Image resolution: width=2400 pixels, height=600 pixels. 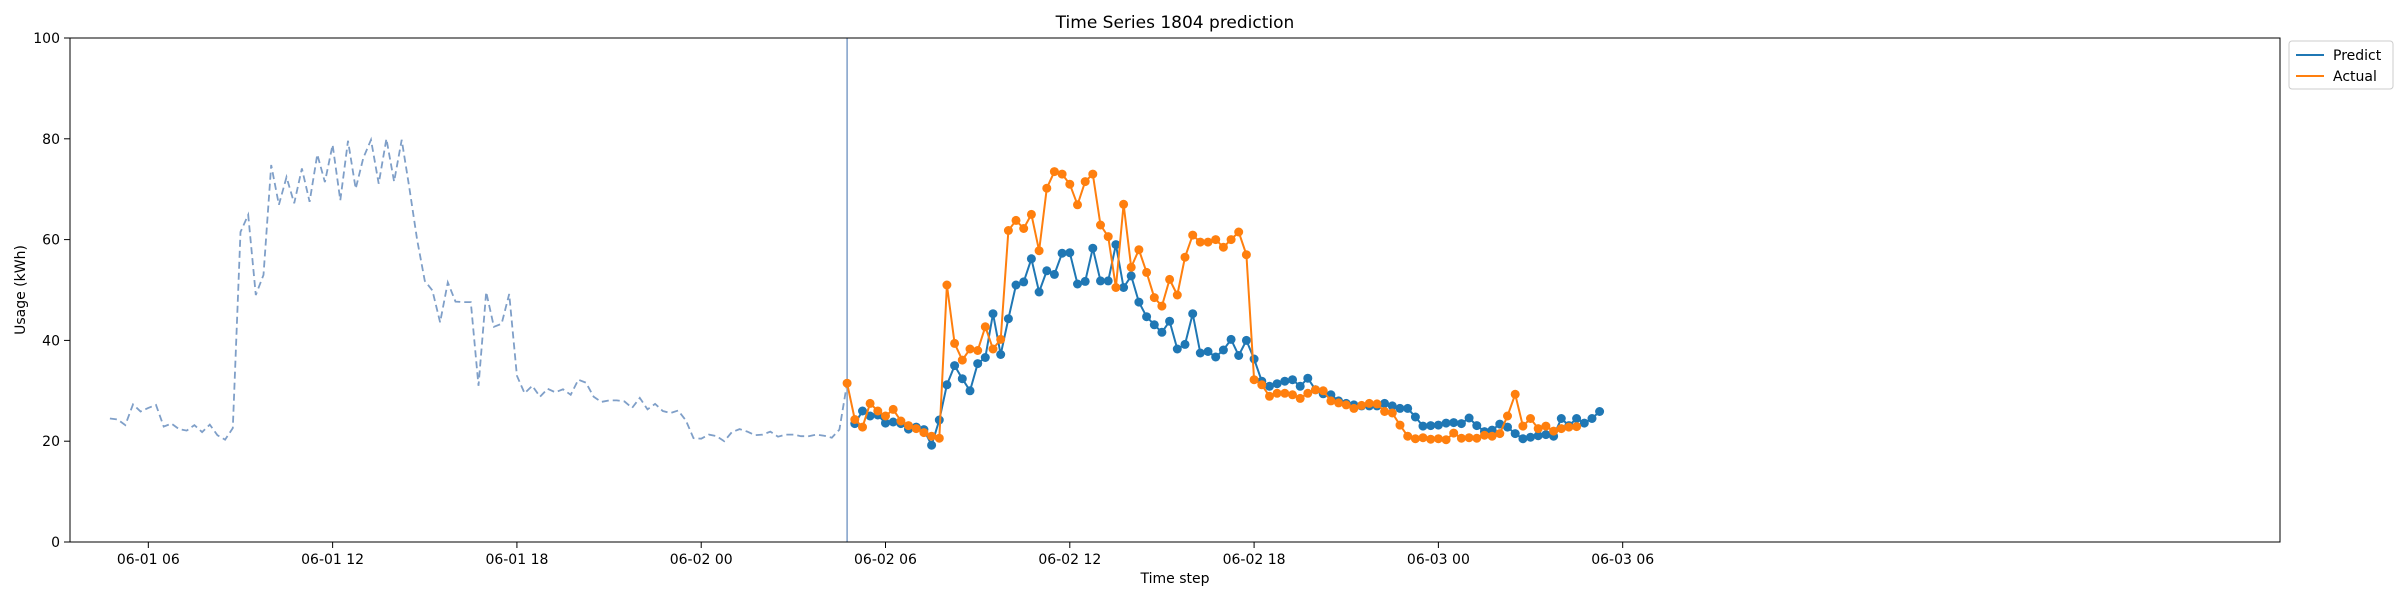 I want to click on legend-predict-label: Predict, so click(x=2357, y=56).